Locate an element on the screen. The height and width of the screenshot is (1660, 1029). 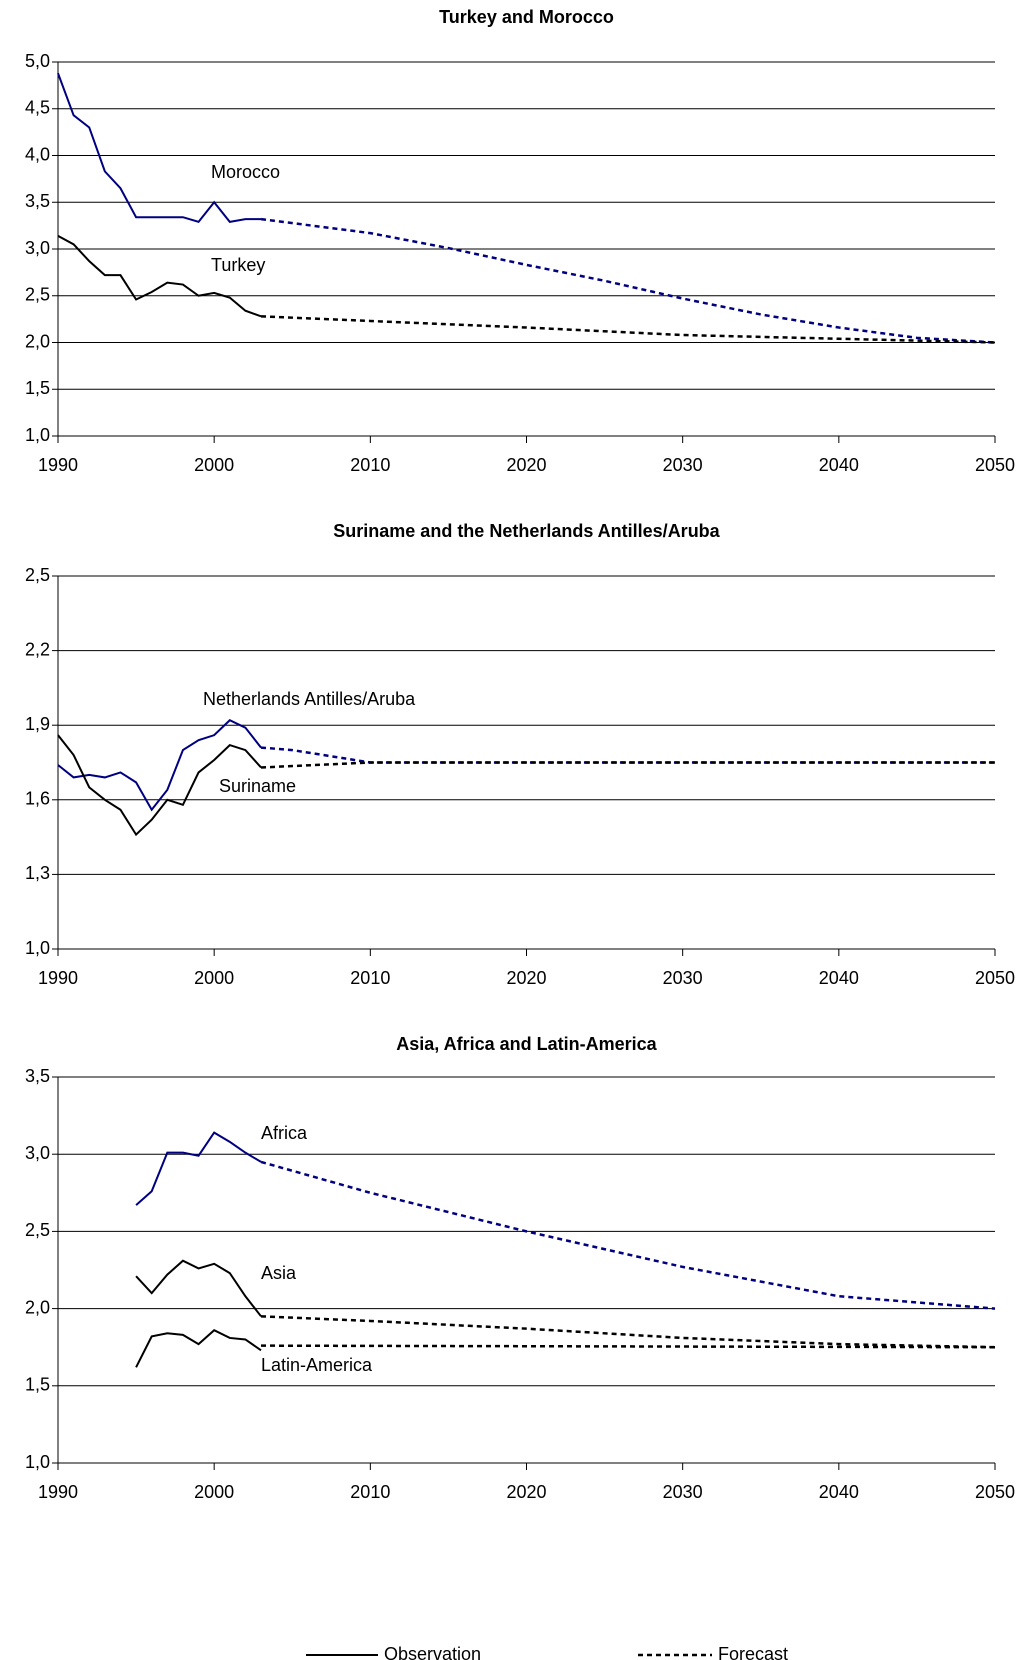
y-tick-label: 4,5 is located at coordinates (37, 108).